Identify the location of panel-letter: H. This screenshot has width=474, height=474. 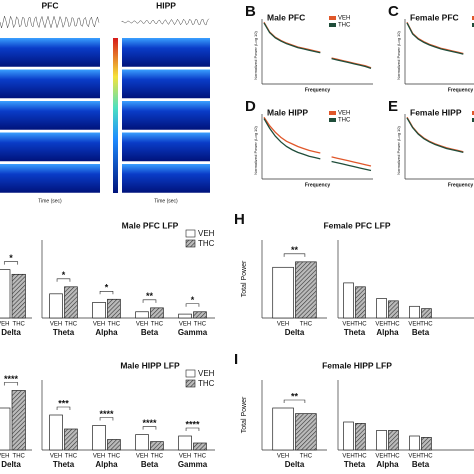
(239, 219).